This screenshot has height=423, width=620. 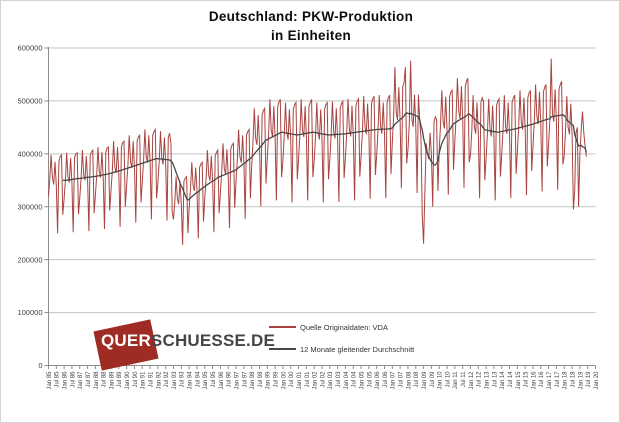 What do you see at coordinates (29, 153) in the screenshot?
I see `y-tick-label: 400000` at bounding box center [29, 153].